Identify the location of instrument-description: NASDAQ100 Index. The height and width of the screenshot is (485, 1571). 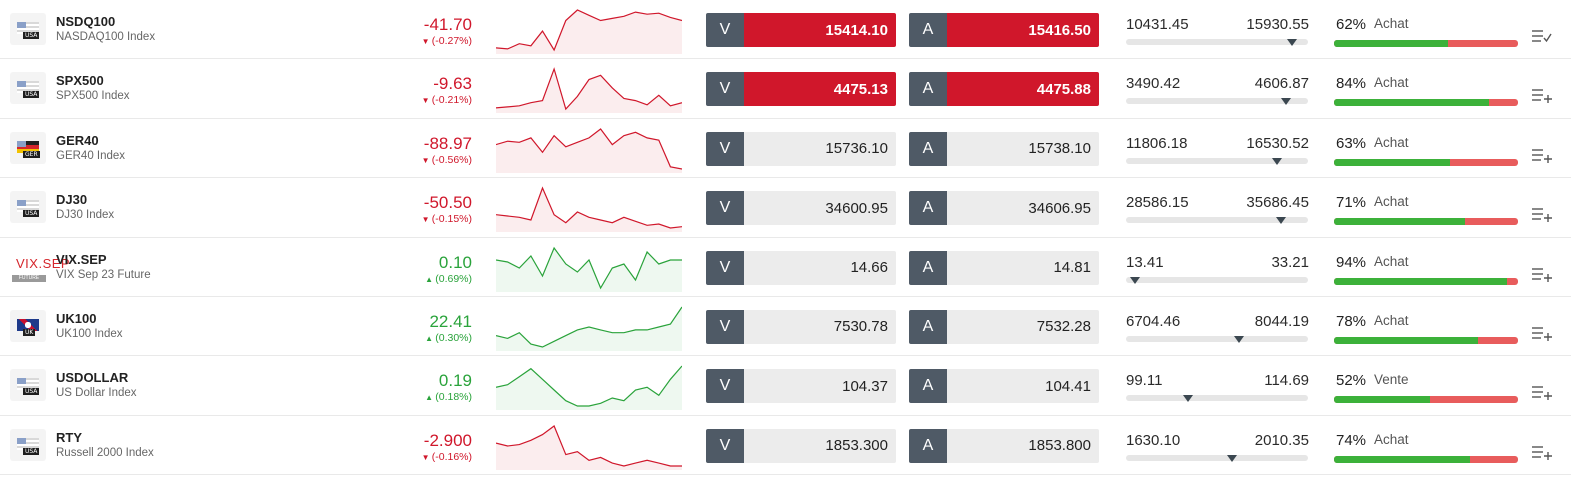
(106, 37).